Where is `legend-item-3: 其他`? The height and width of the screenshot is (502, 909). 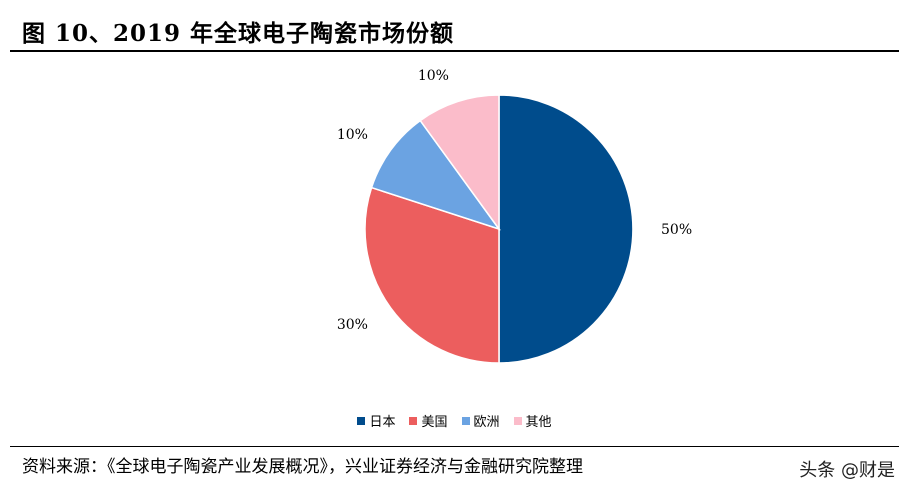 legend-item-3: 其他 is located at coordinates (532, 420).